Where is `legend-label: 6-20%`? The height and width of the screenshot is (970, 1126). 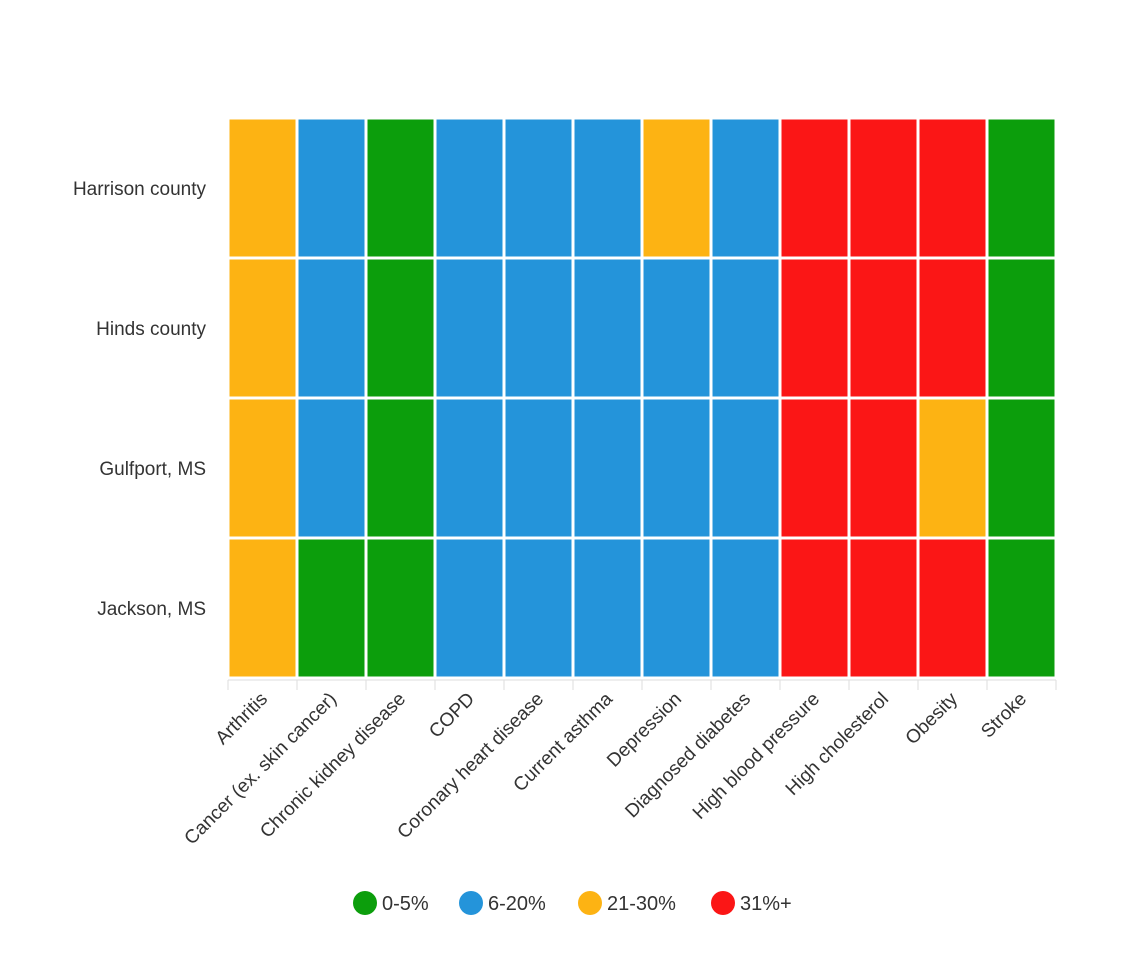
legend-label: 6-20% is located at coordinates (517, 904).